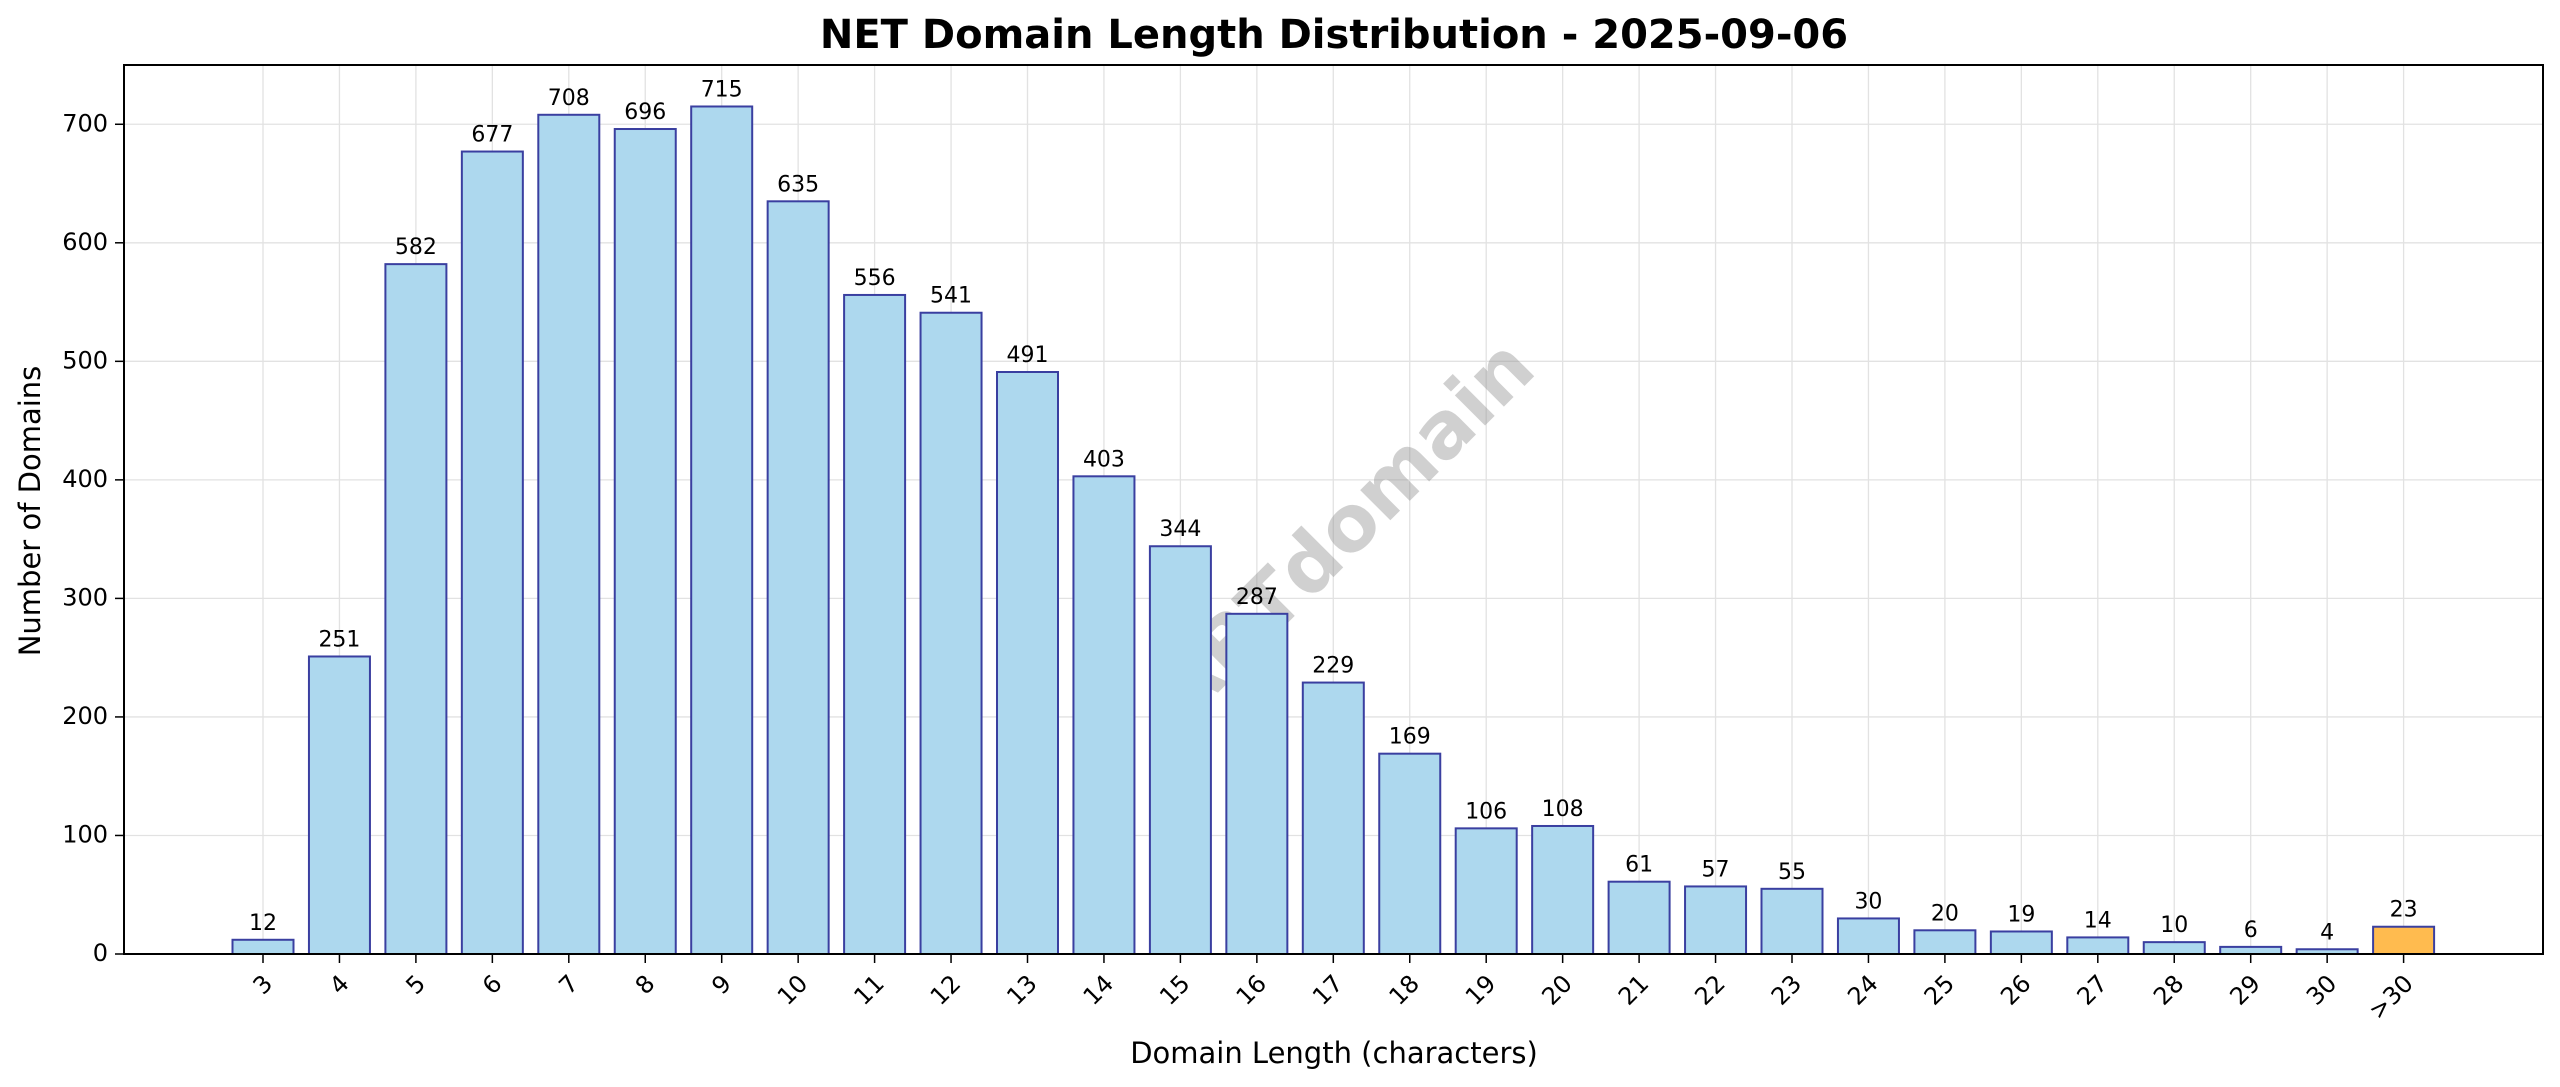 Image resolution: width=2560 pixels, height=1087 pixels. Describe the element at coordinates (1098, 989) in the screenshot. I see `x-tick-label-14: 14` at that location.